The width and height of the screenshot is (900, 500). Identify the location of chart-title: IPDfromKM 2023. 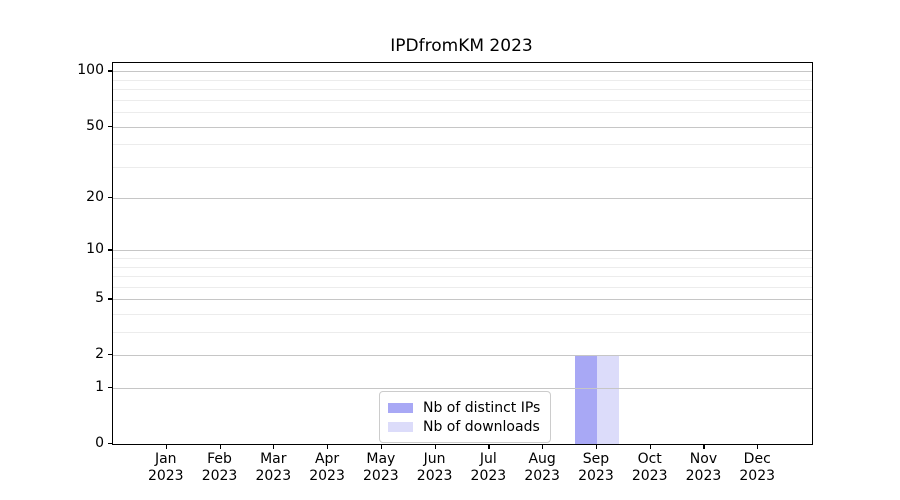
(461, 46).